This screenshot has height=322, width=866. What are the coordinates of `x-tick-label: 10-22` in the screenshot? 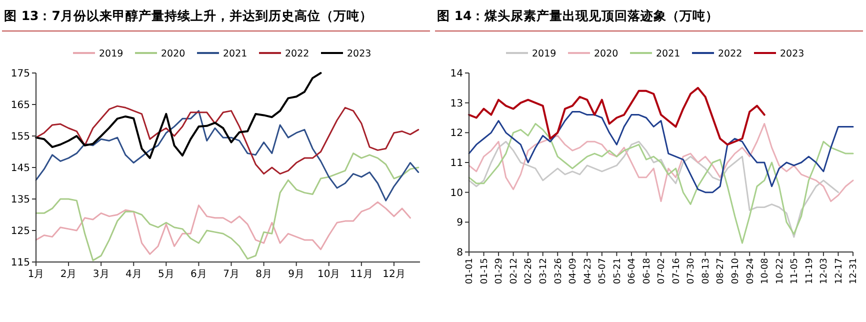 It's located at (780, 271).